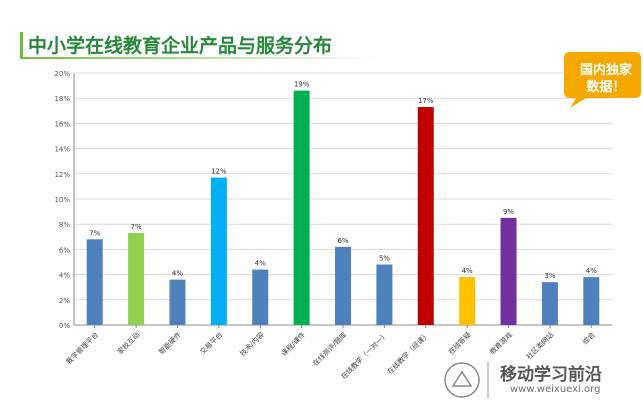  I want to click on y-tick-label: 16%, so click(62, 124).